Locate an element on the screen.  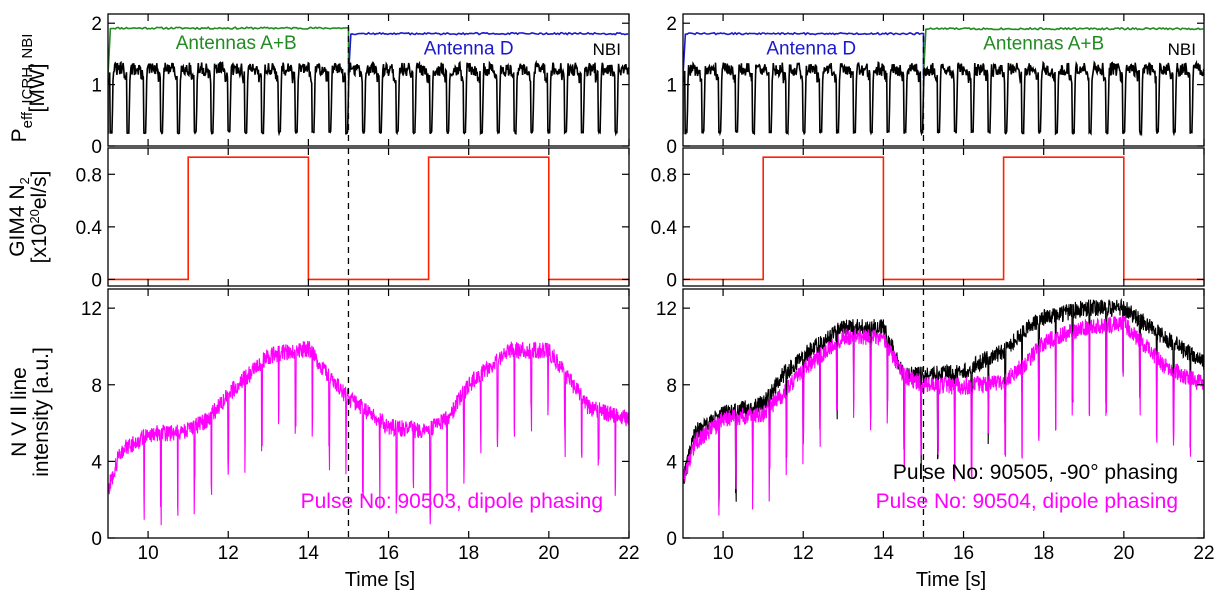
left-gas-ytick-label-0: 0 is located at coordinates (96, 280).